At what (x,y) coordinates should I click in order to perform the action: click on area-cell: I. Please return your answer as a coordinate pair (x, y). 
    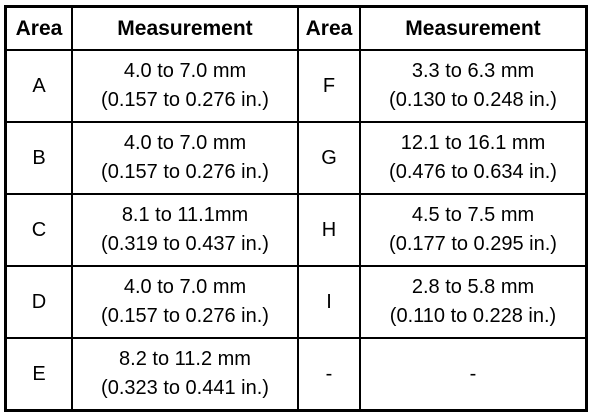
    Looking at the image, I should click on (329, 302).